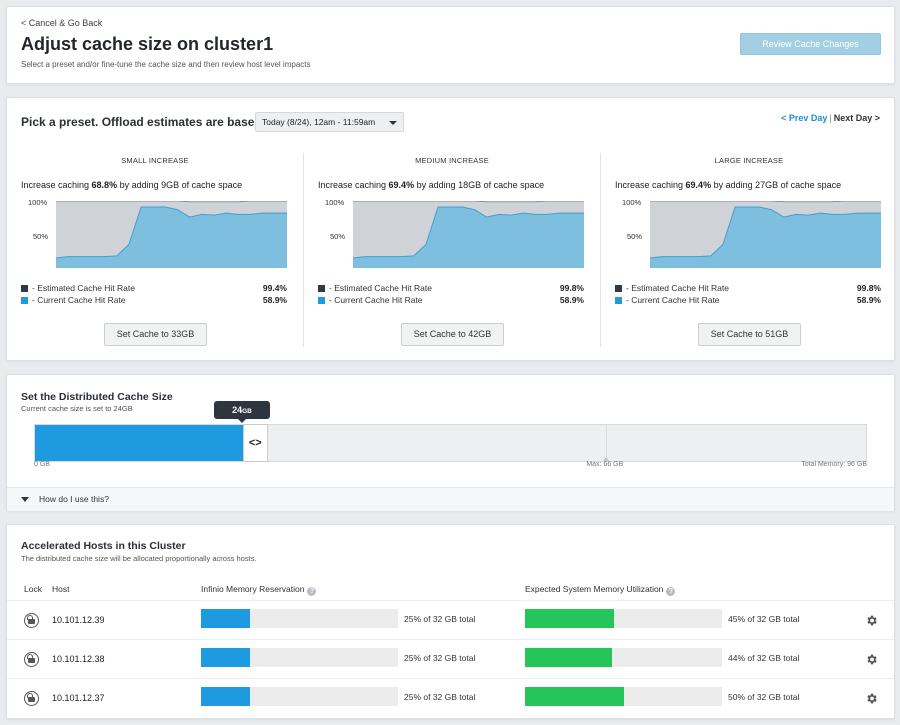 This screenshot has width=900, height=725. I want to click on estimated-hit-rate-value: 99.8%, so click(868, 288).